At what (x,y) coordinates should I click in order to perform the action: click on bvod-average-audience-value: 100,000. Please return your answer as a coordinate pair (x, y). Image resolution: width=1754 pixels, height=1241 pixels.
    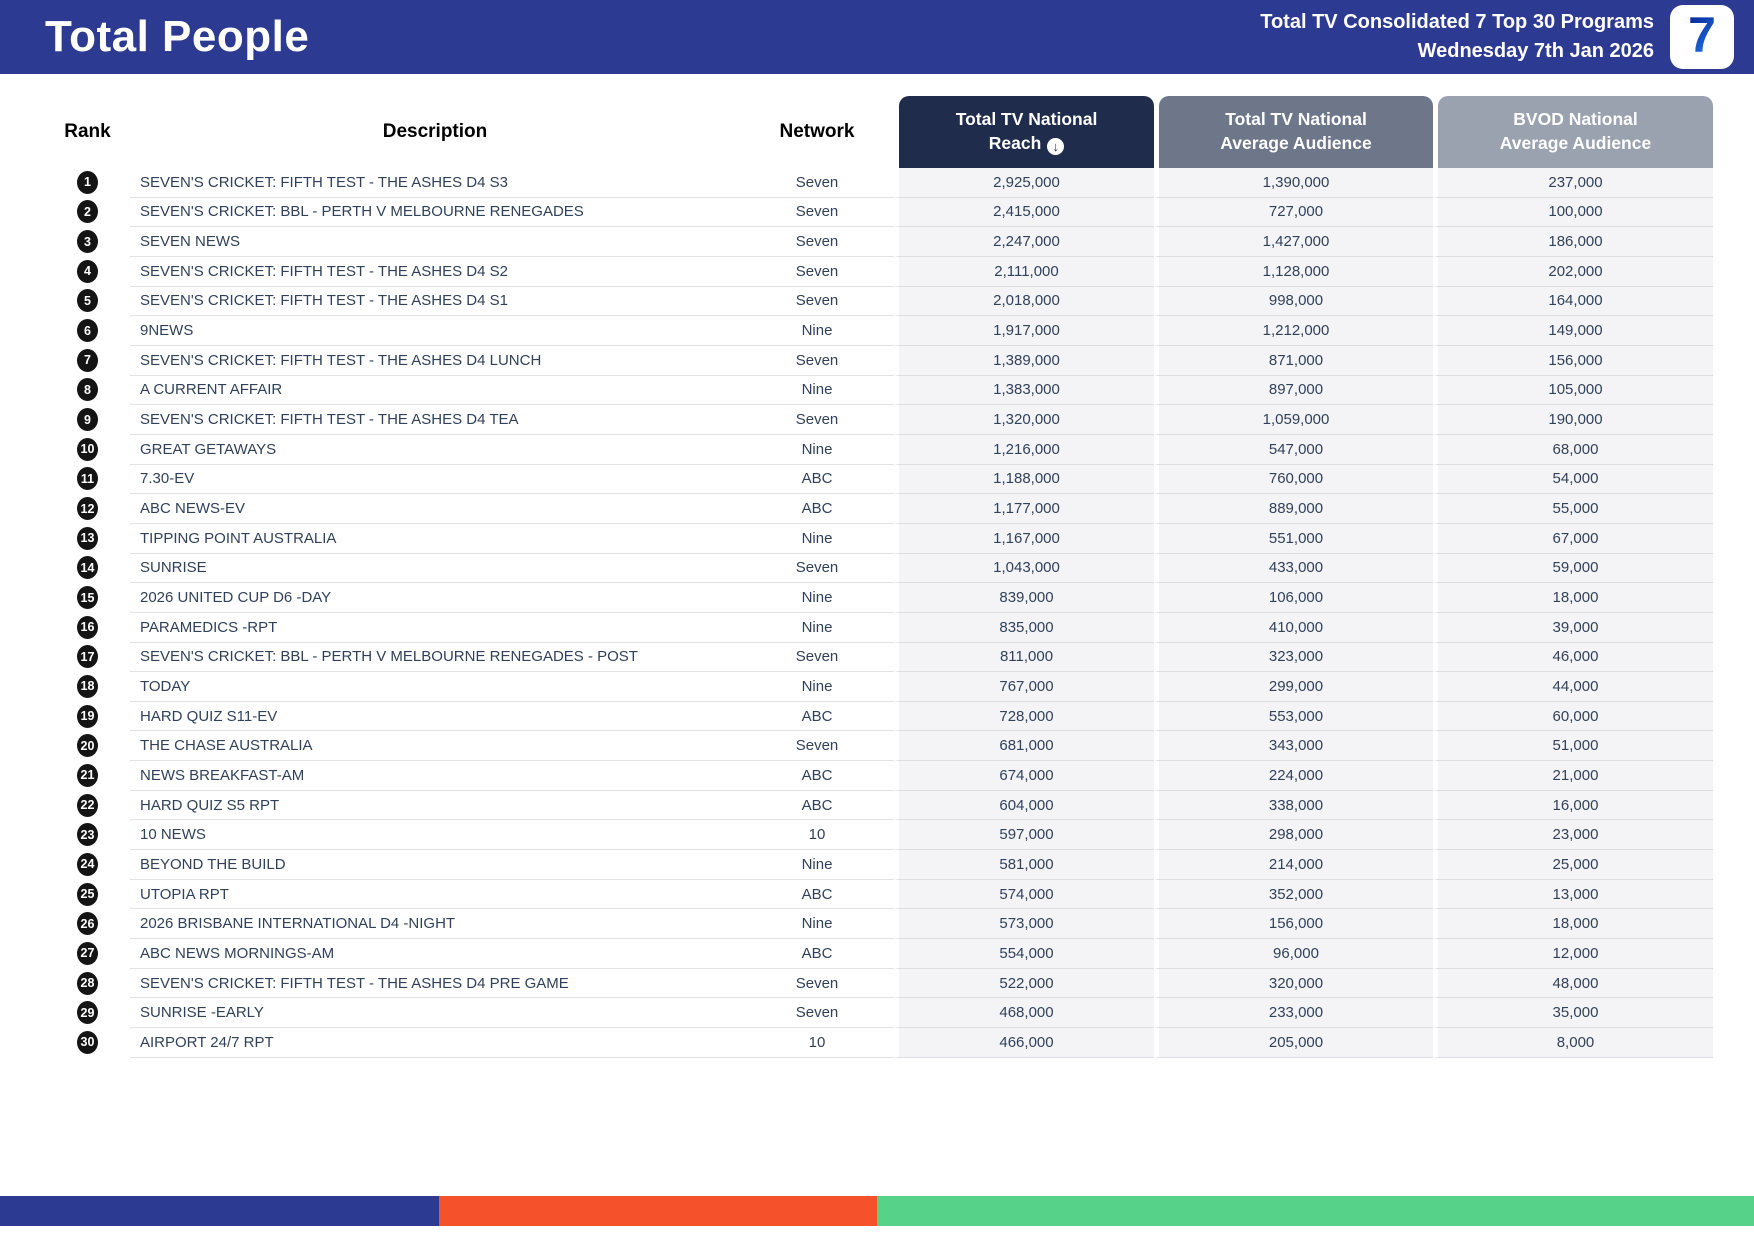
    Looking at the image, I should click on (1573, 212).